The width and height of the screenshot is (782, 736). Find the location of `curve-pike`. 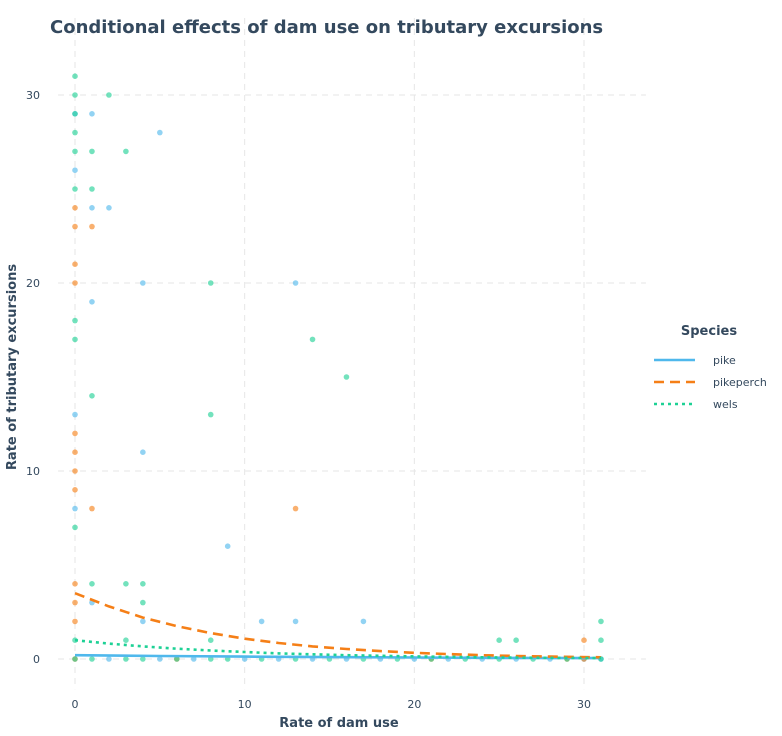

curve-pike is located at coordinates (338, 656).